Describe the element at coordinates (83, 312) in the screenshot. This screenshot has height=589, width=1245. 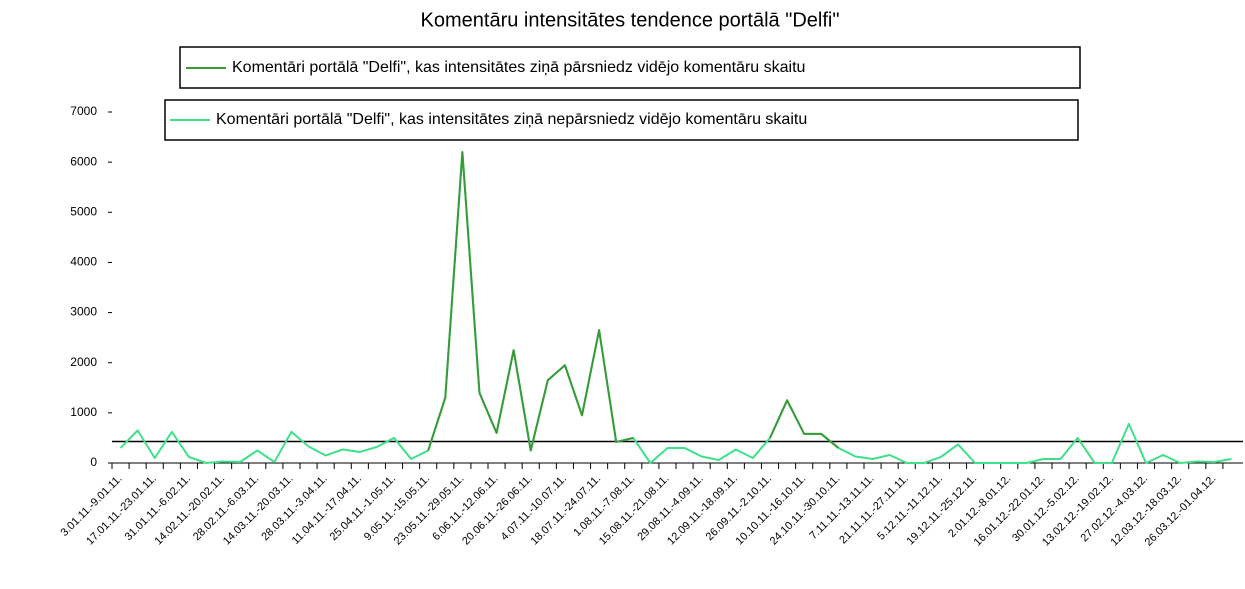
I see `y-tick-label: 3000` at that location.